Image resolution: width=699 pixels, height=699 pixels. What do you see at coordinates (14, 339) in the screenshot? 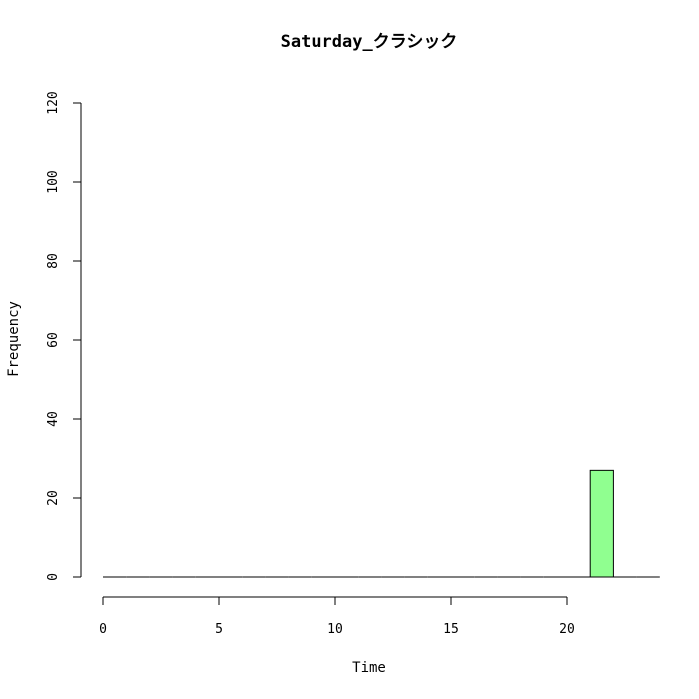
I see `y-axis-title: Frequency` at bounding box center [14, 339].